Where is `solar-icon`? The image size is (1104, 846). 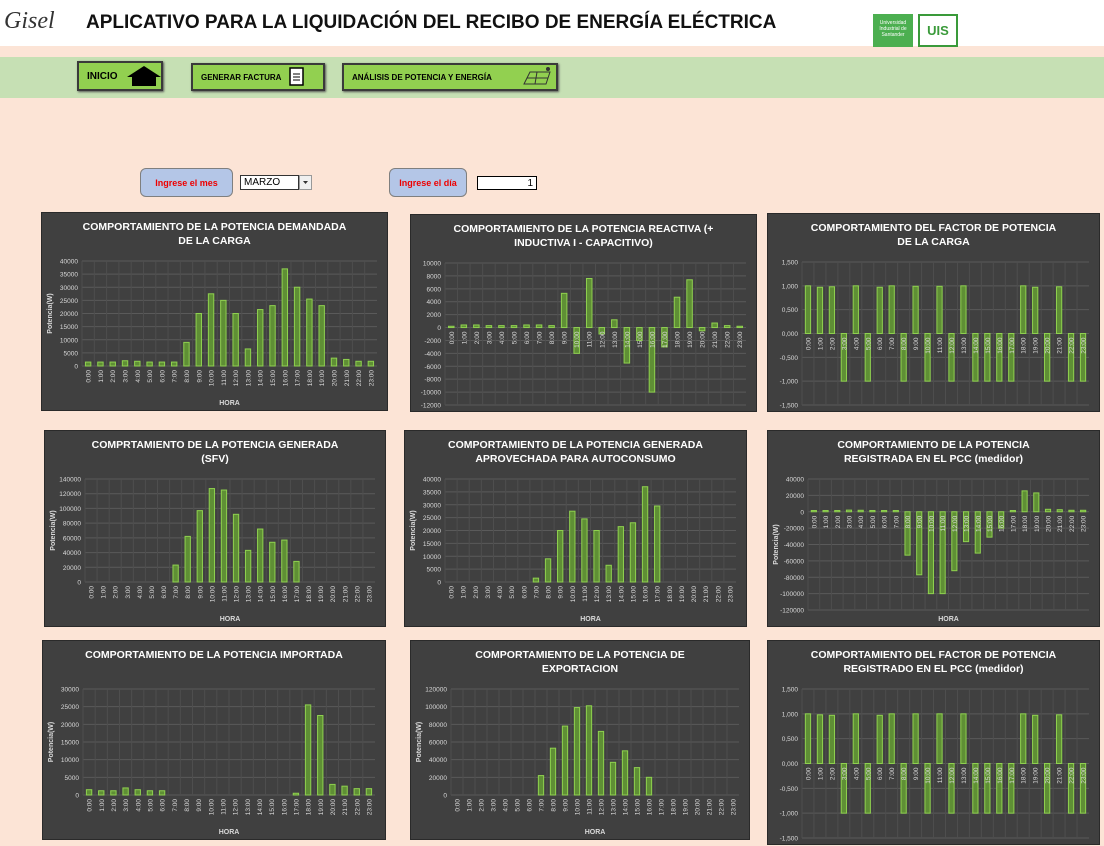
solar-icon is located at coordinates (537, 76).